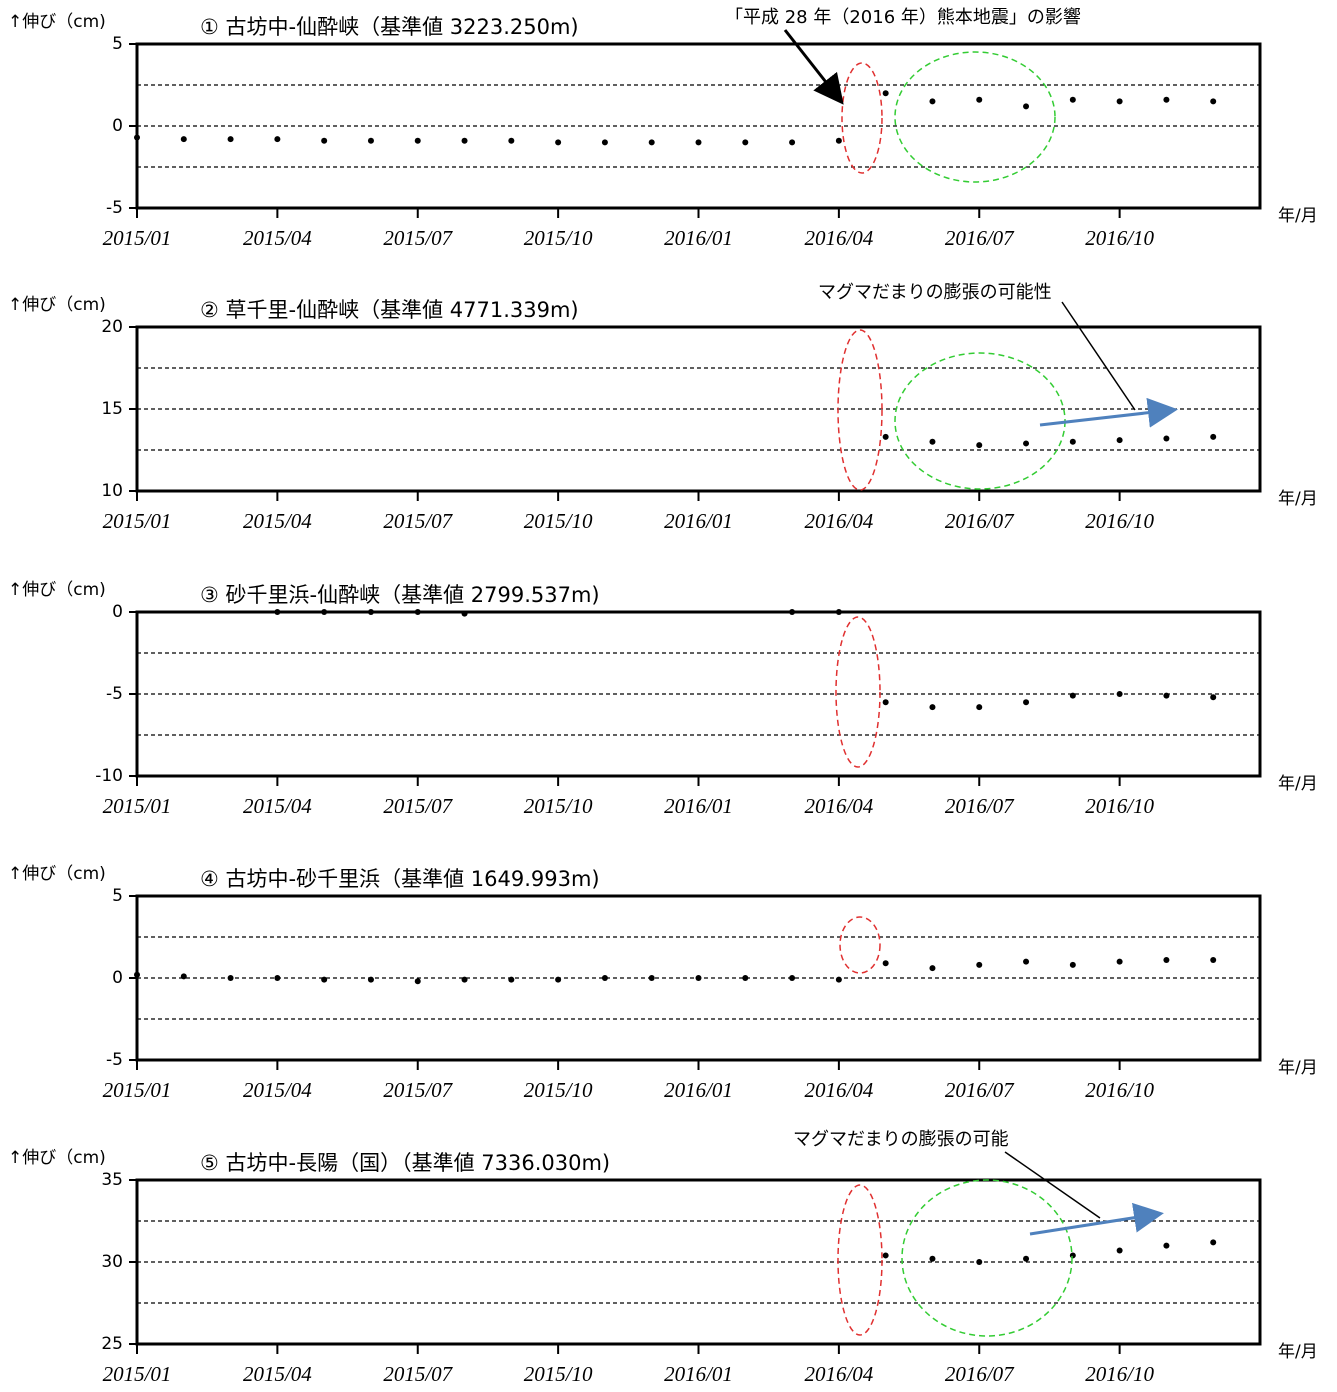 This screenshot has width=1337, height=1392. What do you see at coordinates (400, 879) in the screenshot?
I see `chart-title: ④ 古坊中-砂千里浜（基準値 1649.993m)` at bounding box center [400, 879].